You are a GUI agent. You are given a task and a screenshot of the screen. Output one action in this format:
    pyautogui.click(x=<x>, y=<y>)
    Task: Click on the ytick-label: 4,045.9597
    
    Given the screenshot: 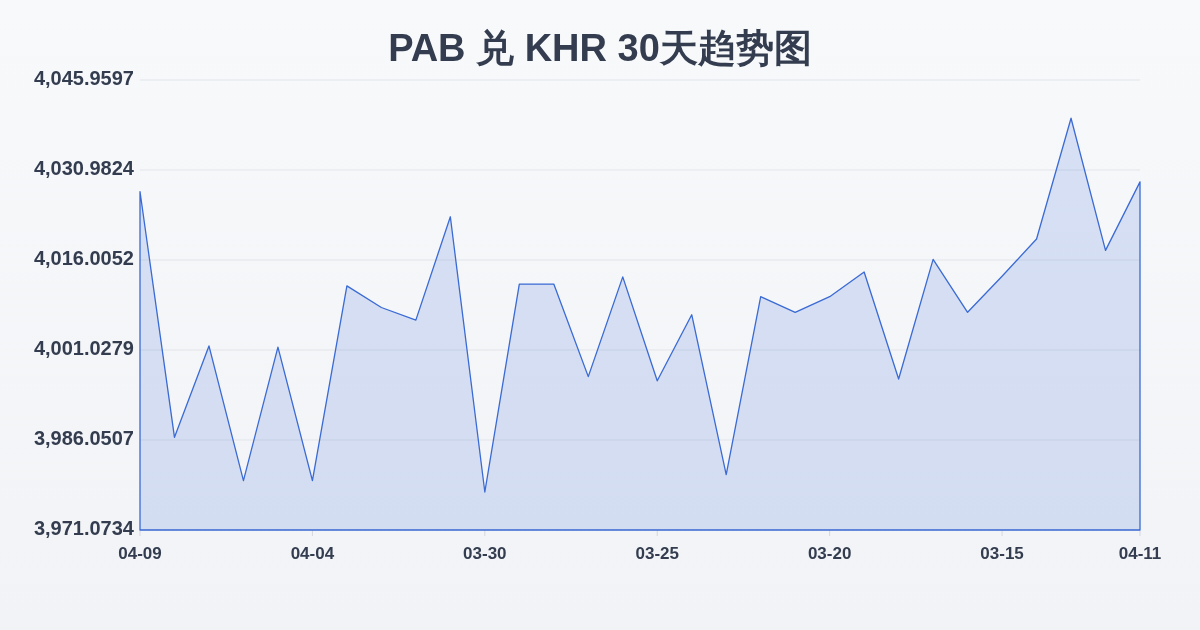 What is the action you would take?
    pyautogui.click(x=83, y=78)
    